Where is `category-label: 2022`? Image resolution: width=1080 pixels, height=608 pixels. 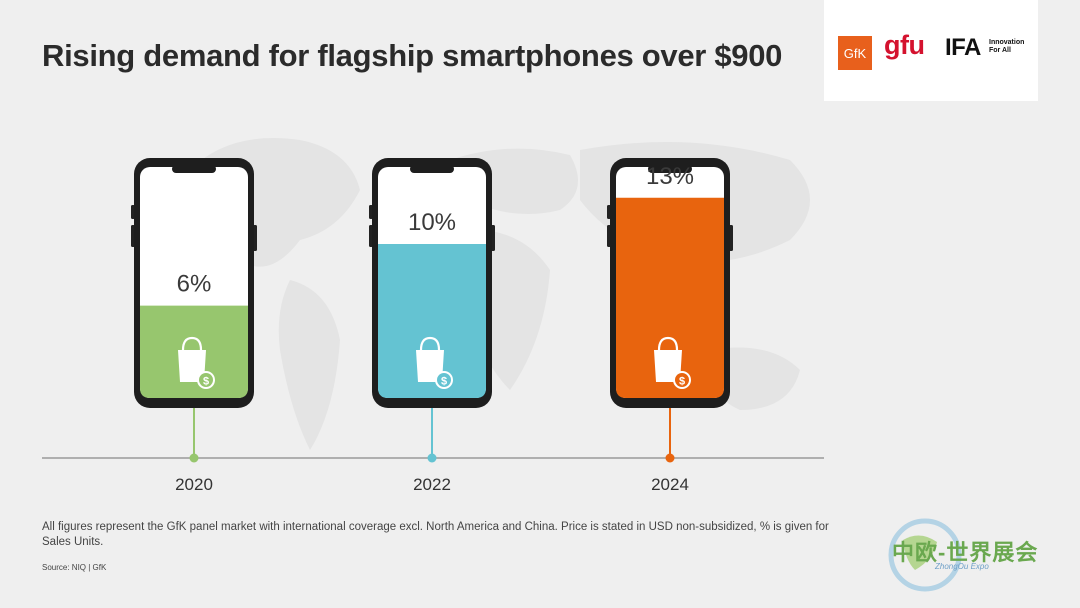 category-label: 2022 is located at coordinates (432, 484).